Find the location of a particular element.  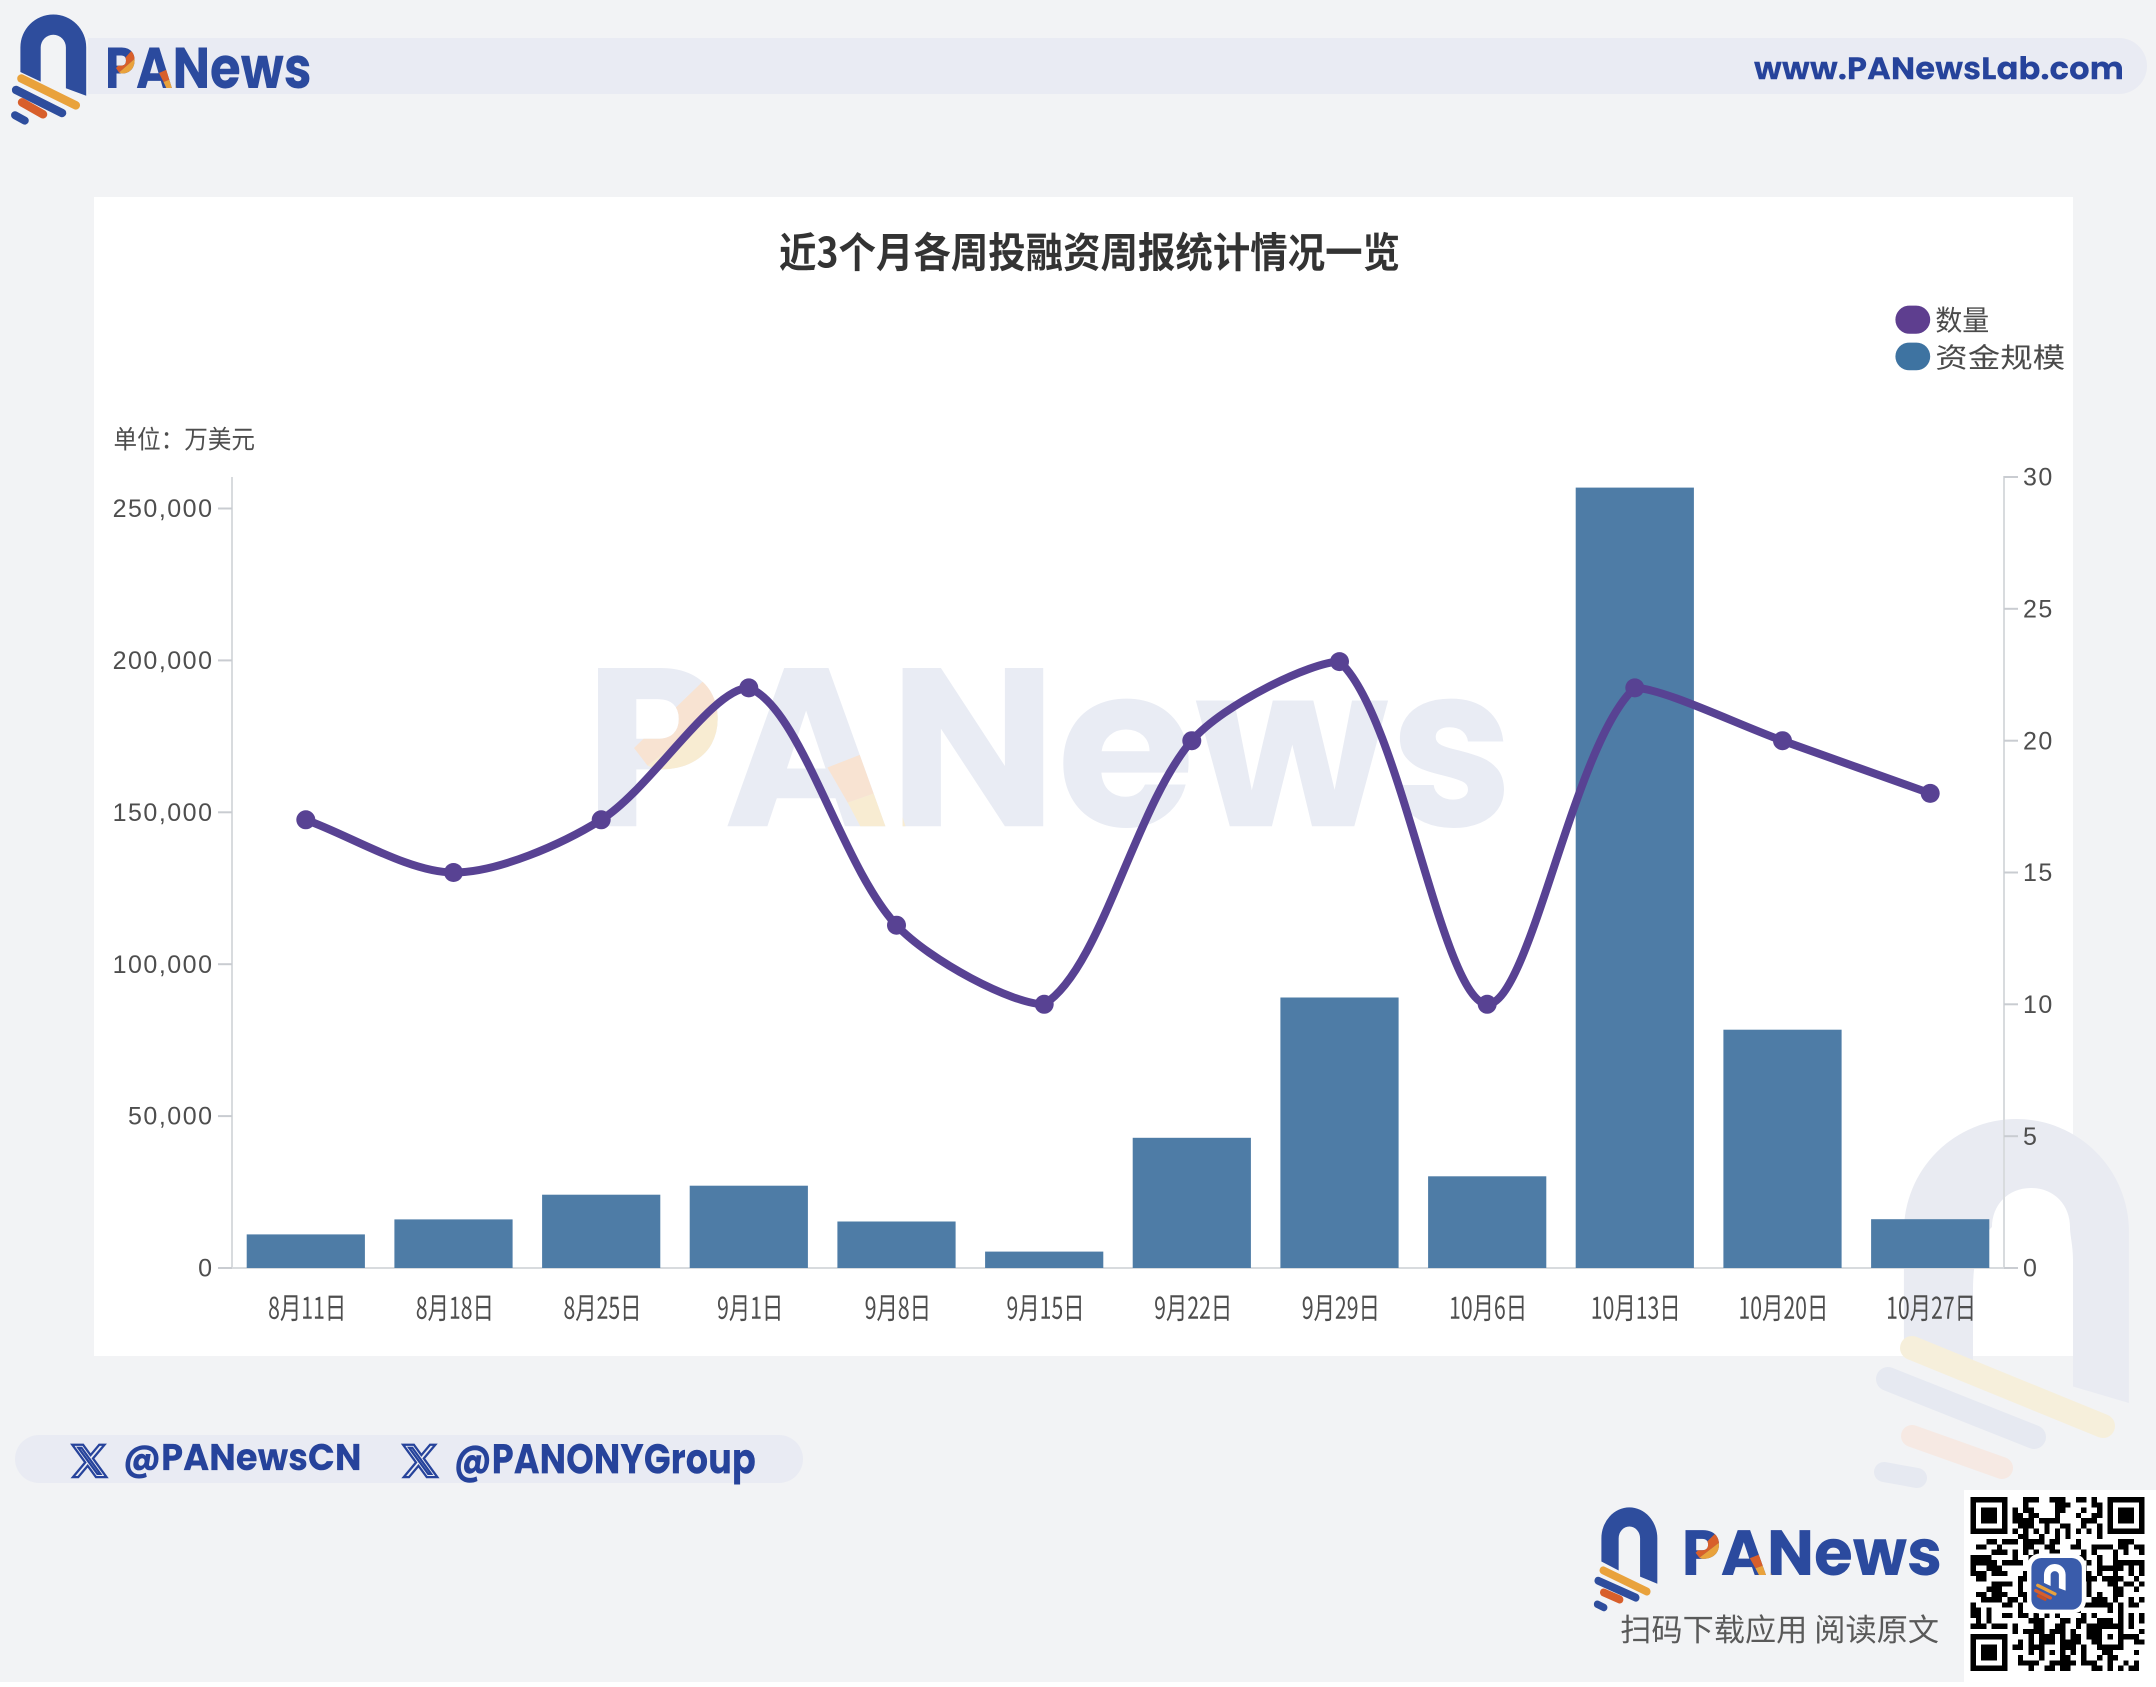

svg-text: 200,000 is located at coordinates (163, 661).